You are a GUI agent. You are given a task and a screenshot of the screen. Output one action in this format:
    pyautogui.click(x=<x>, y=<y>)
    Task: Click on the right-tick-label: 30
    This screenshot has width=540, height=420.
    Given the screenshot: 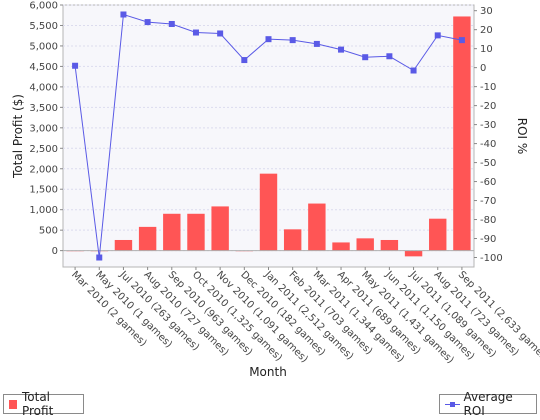 What is the action you would take?
    pyautogui.click(x=486, y=11)
    